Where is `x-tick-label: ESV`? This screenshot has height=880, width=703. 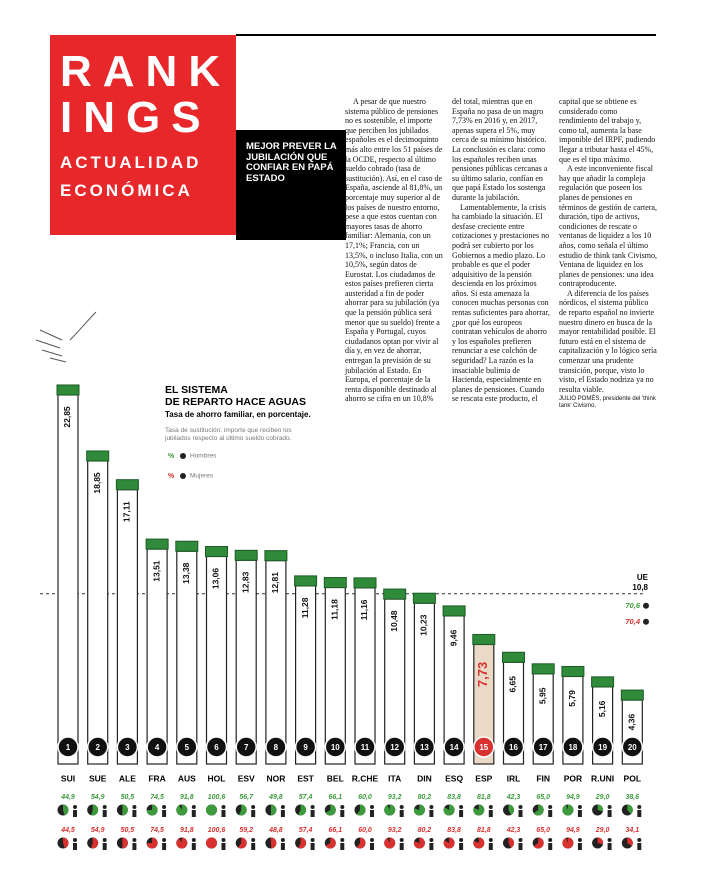 x-tick-label: ESV is located at coordinates (246, 778).